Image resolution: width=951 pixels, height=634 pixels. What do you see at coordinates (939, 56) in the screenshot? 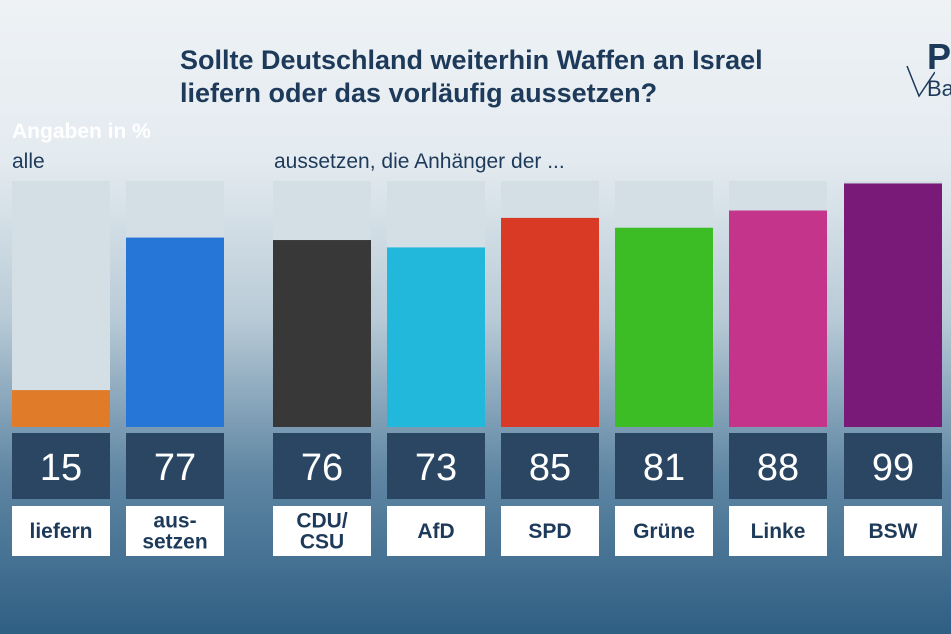
I see `logo-letter-top: P` at bounding box center [939, 56].